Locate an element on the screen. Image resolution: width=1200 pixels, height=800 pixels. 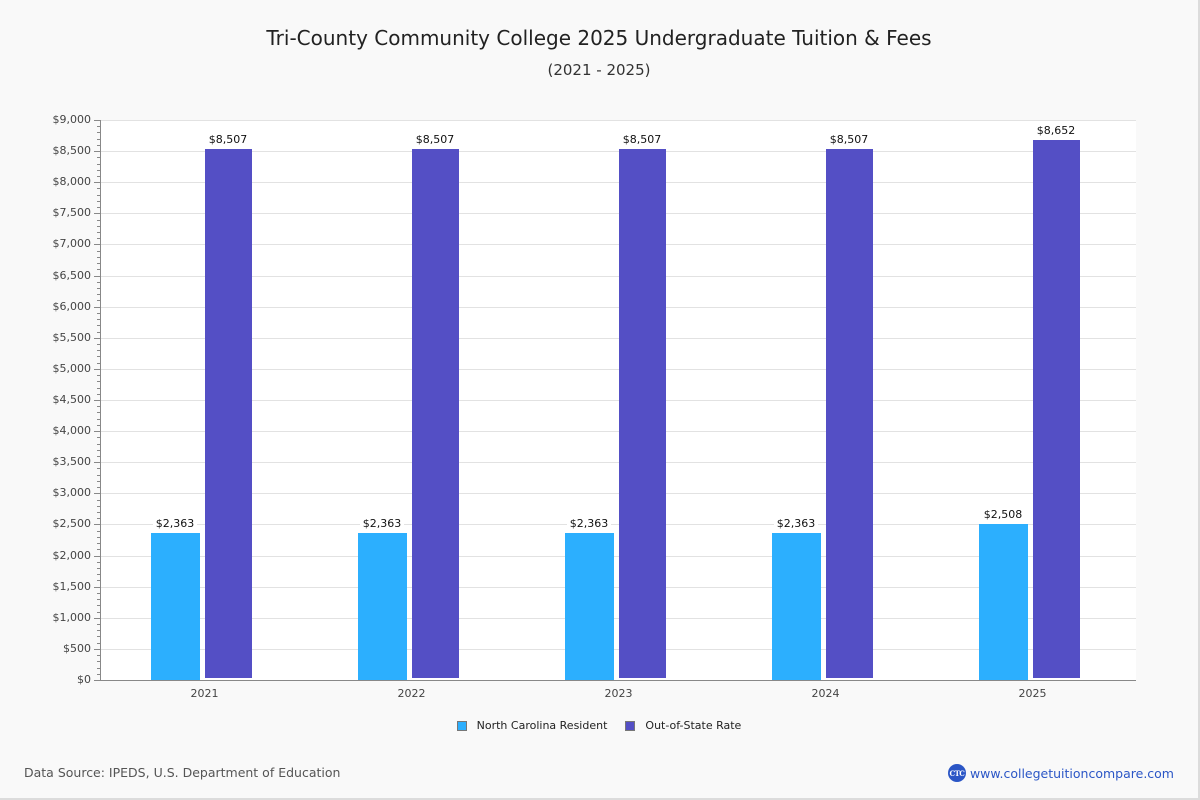
legend: North Carolina Resident Out-of-State Rate is located at coordinates (599, 725).